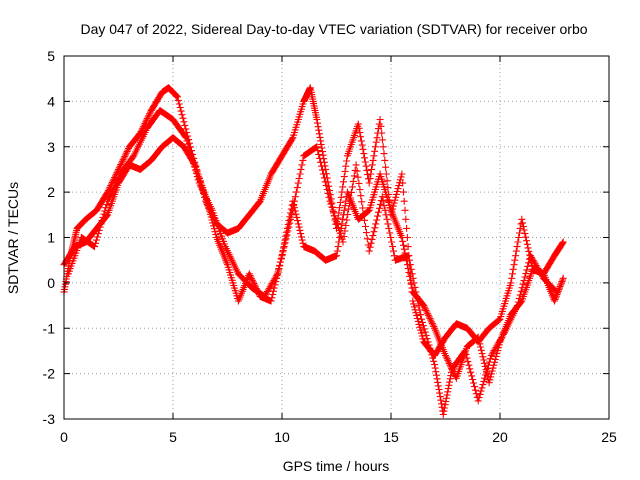 This screenshot has height=480, width=640. Describe the element at coordinates (391, 437) in the screenshot. I see `x-tick-label: 15` at that location.